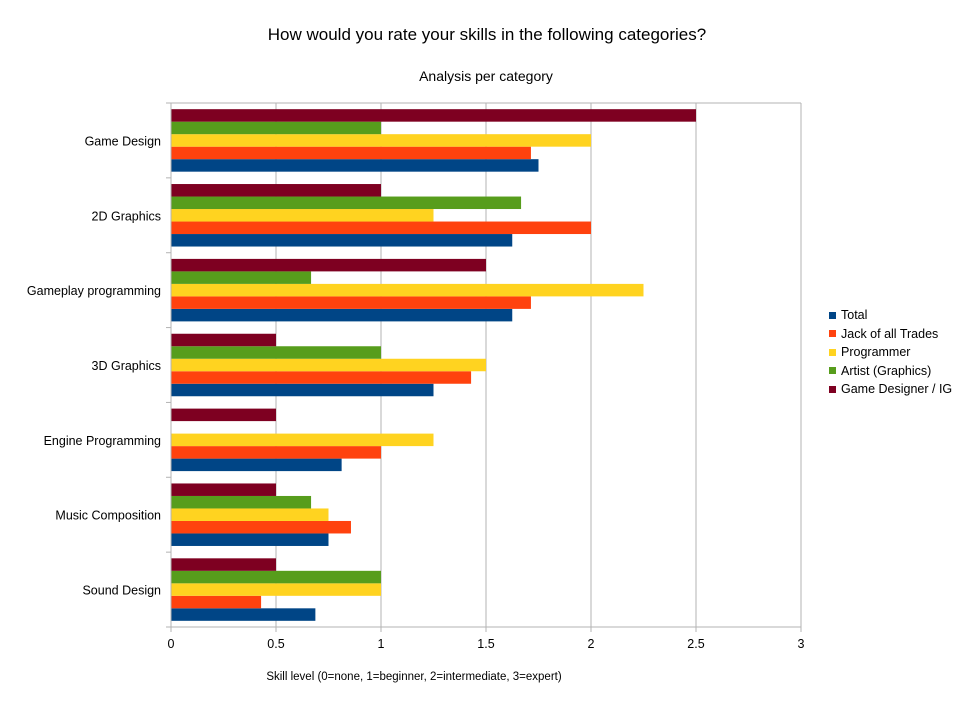 The height and width of the screenshot is (701, 964). I want to click on x-tick-label: 2.5, so click(695, 644).